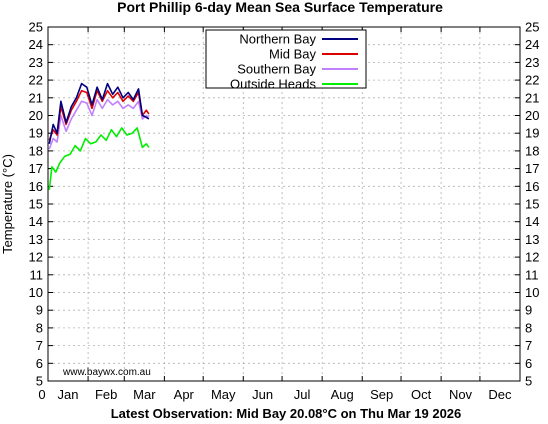 The image size is (548, 424). What do you see at coordinates (532, 115) in the screenshot?
I see `y-tick-label-right: 20` at bounding box center [532, 115].